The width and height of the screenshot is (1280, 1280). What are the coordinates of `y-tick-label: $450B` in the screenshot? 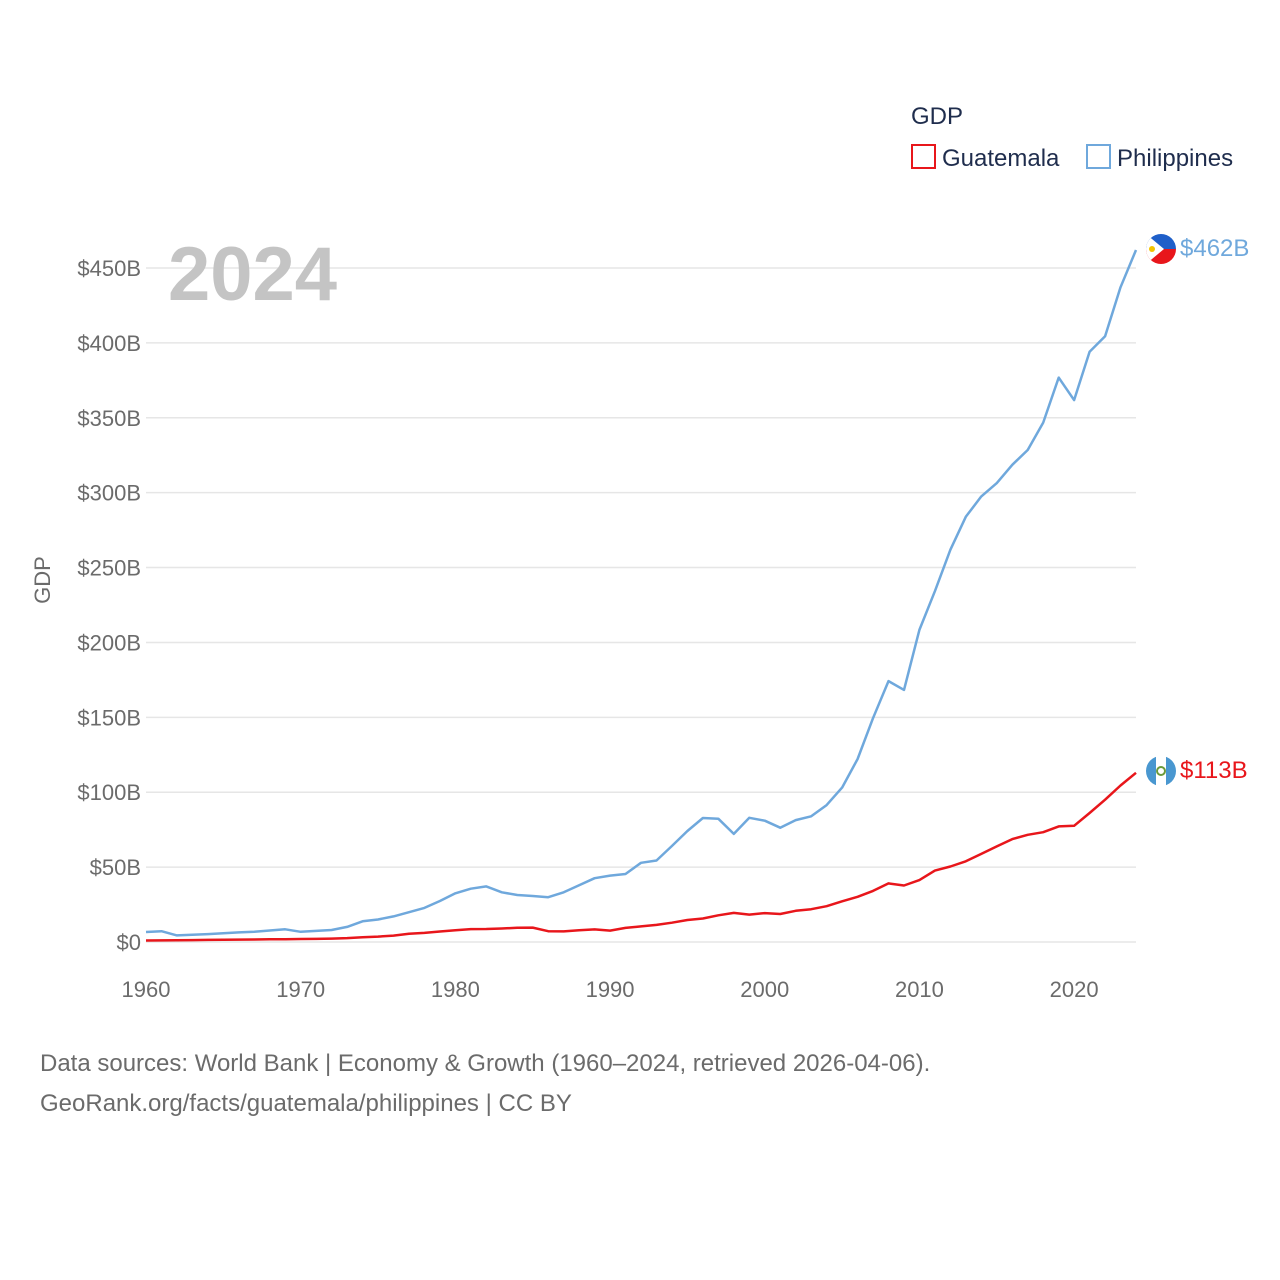 It's located at (109, 268).